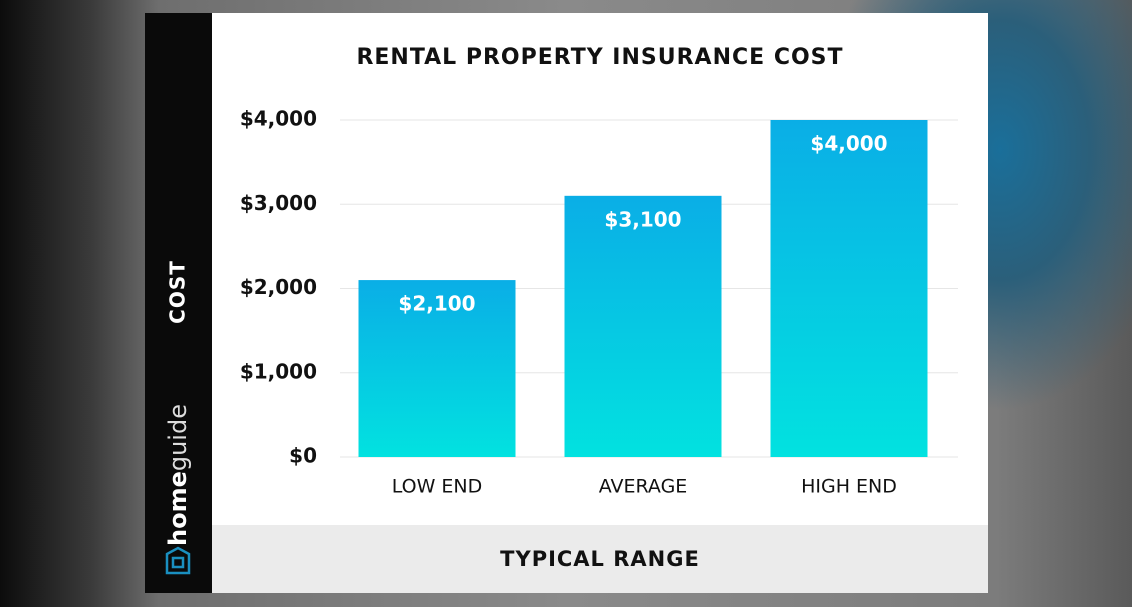 Image resolution: width=1132 pixels, height=607 pixels. Describe the element at coordinates (278, 371) in the screenshot. I see `y-tick-label: $1,000` at that location.